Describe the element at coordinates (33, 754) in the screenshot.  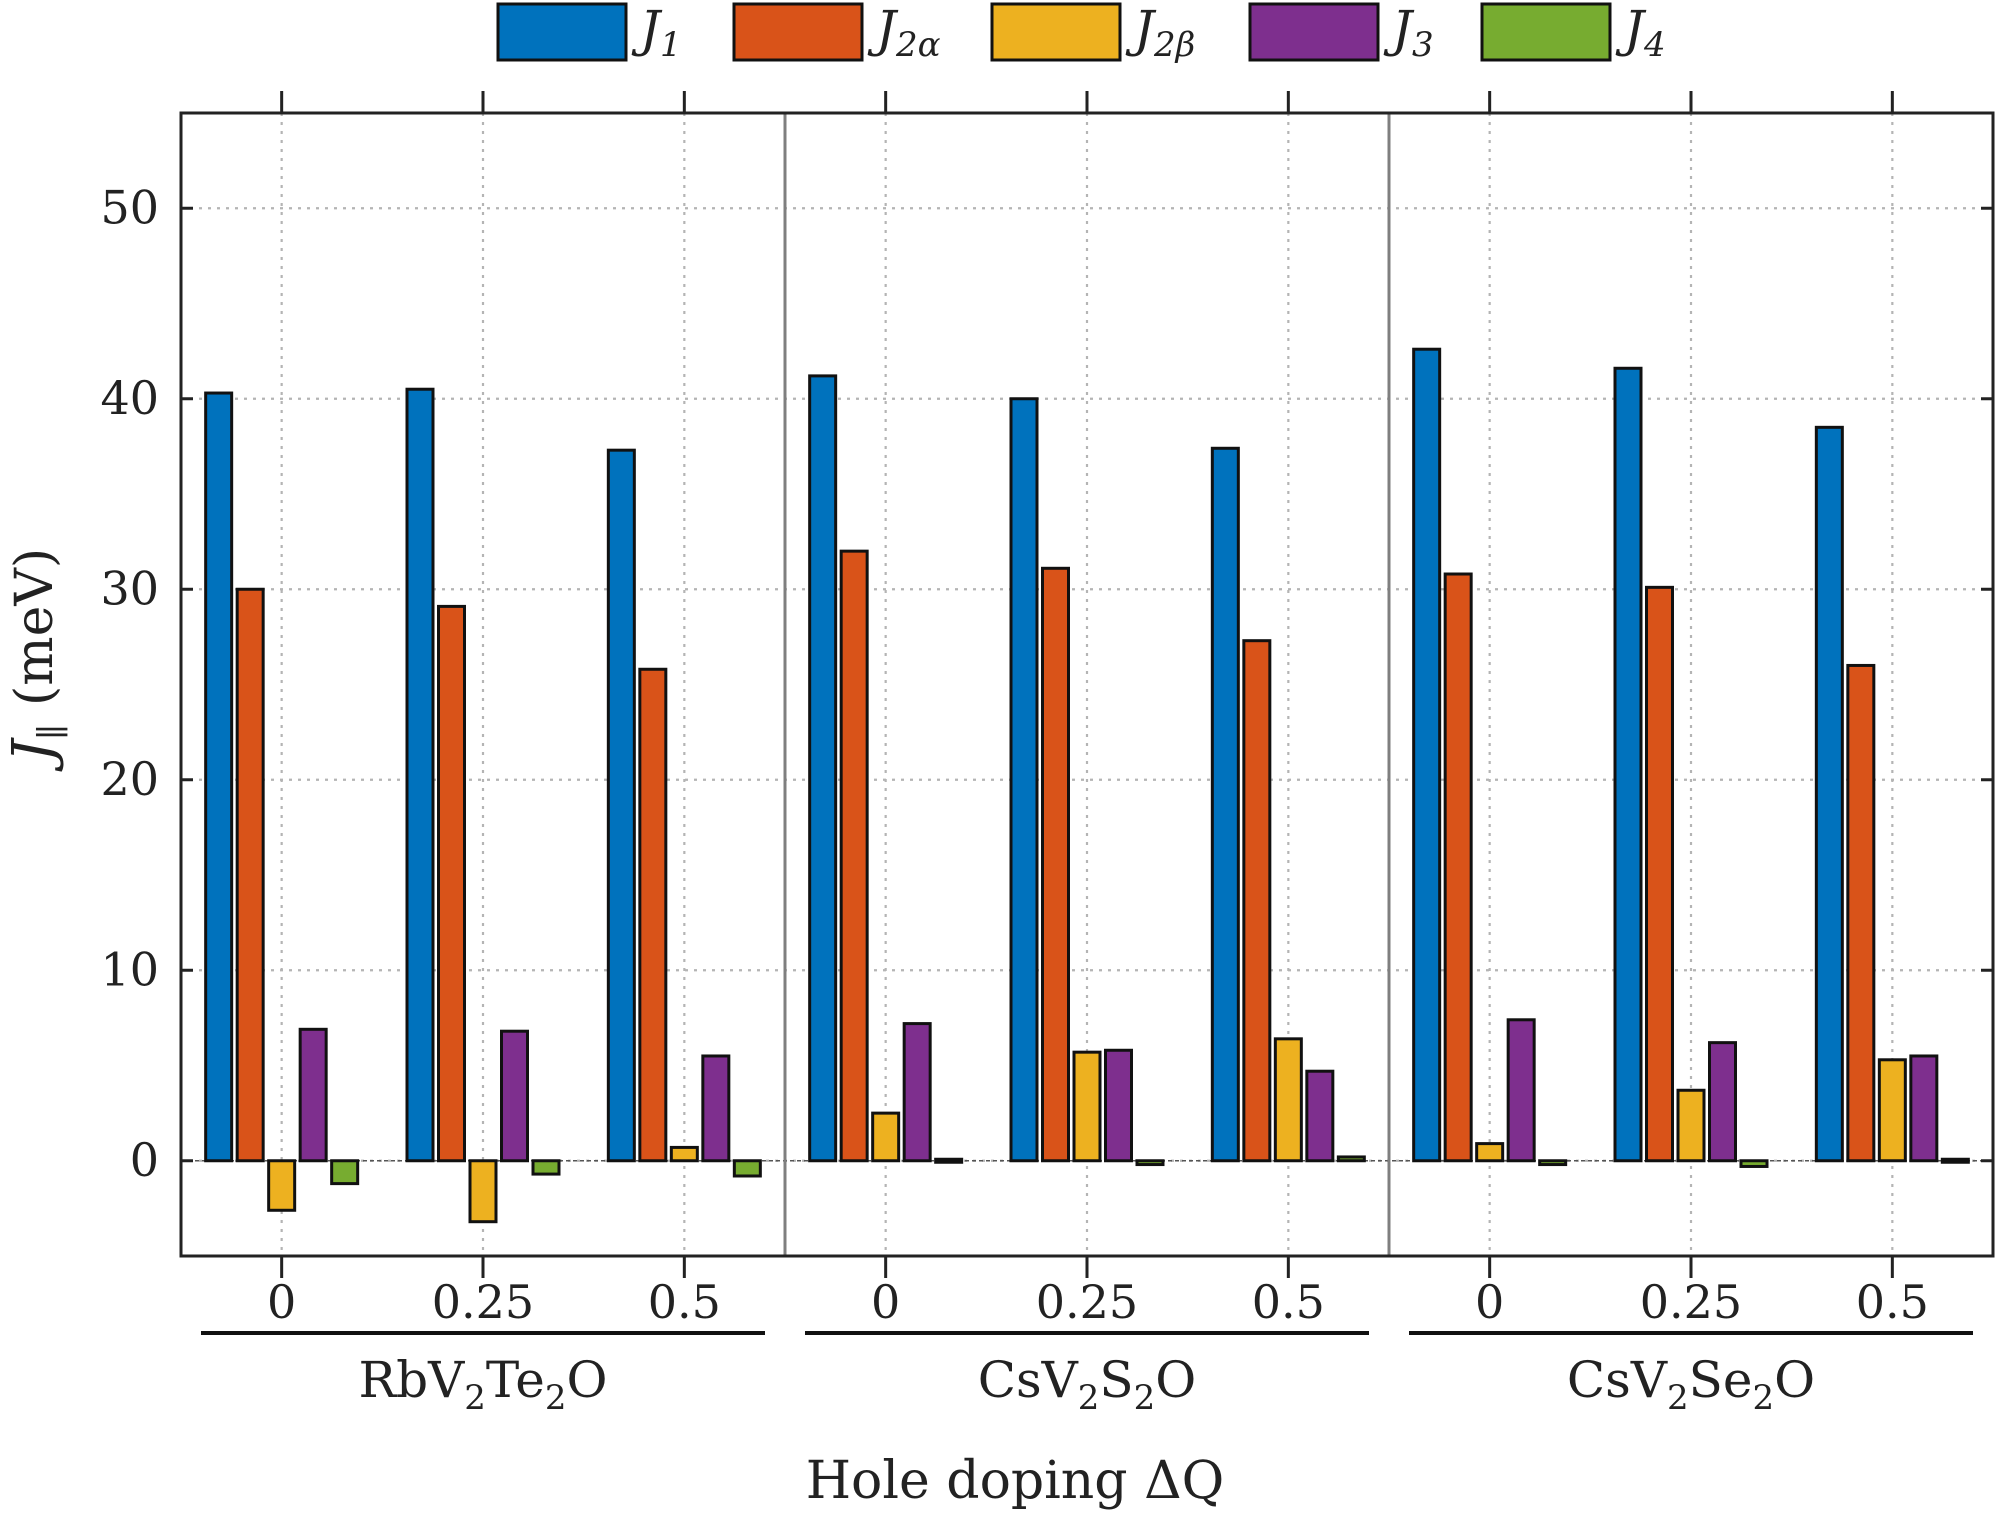
I see `y-axis-label-symbol: J` at that location.